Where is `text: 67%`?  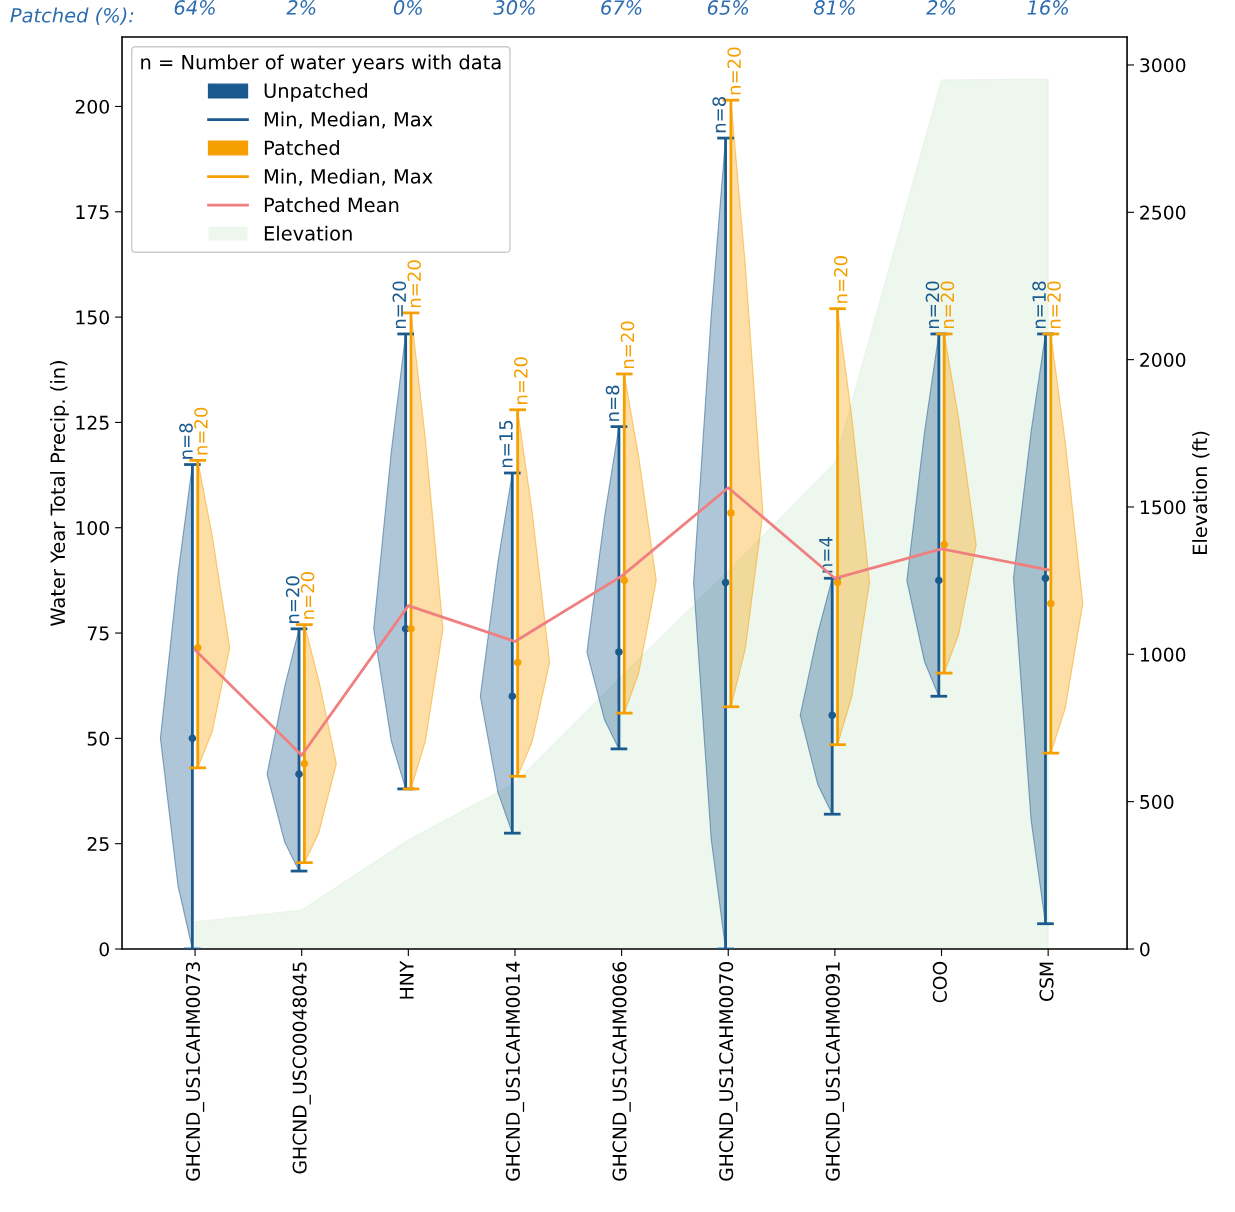 text: 67% is located at coordinates (621, 7).